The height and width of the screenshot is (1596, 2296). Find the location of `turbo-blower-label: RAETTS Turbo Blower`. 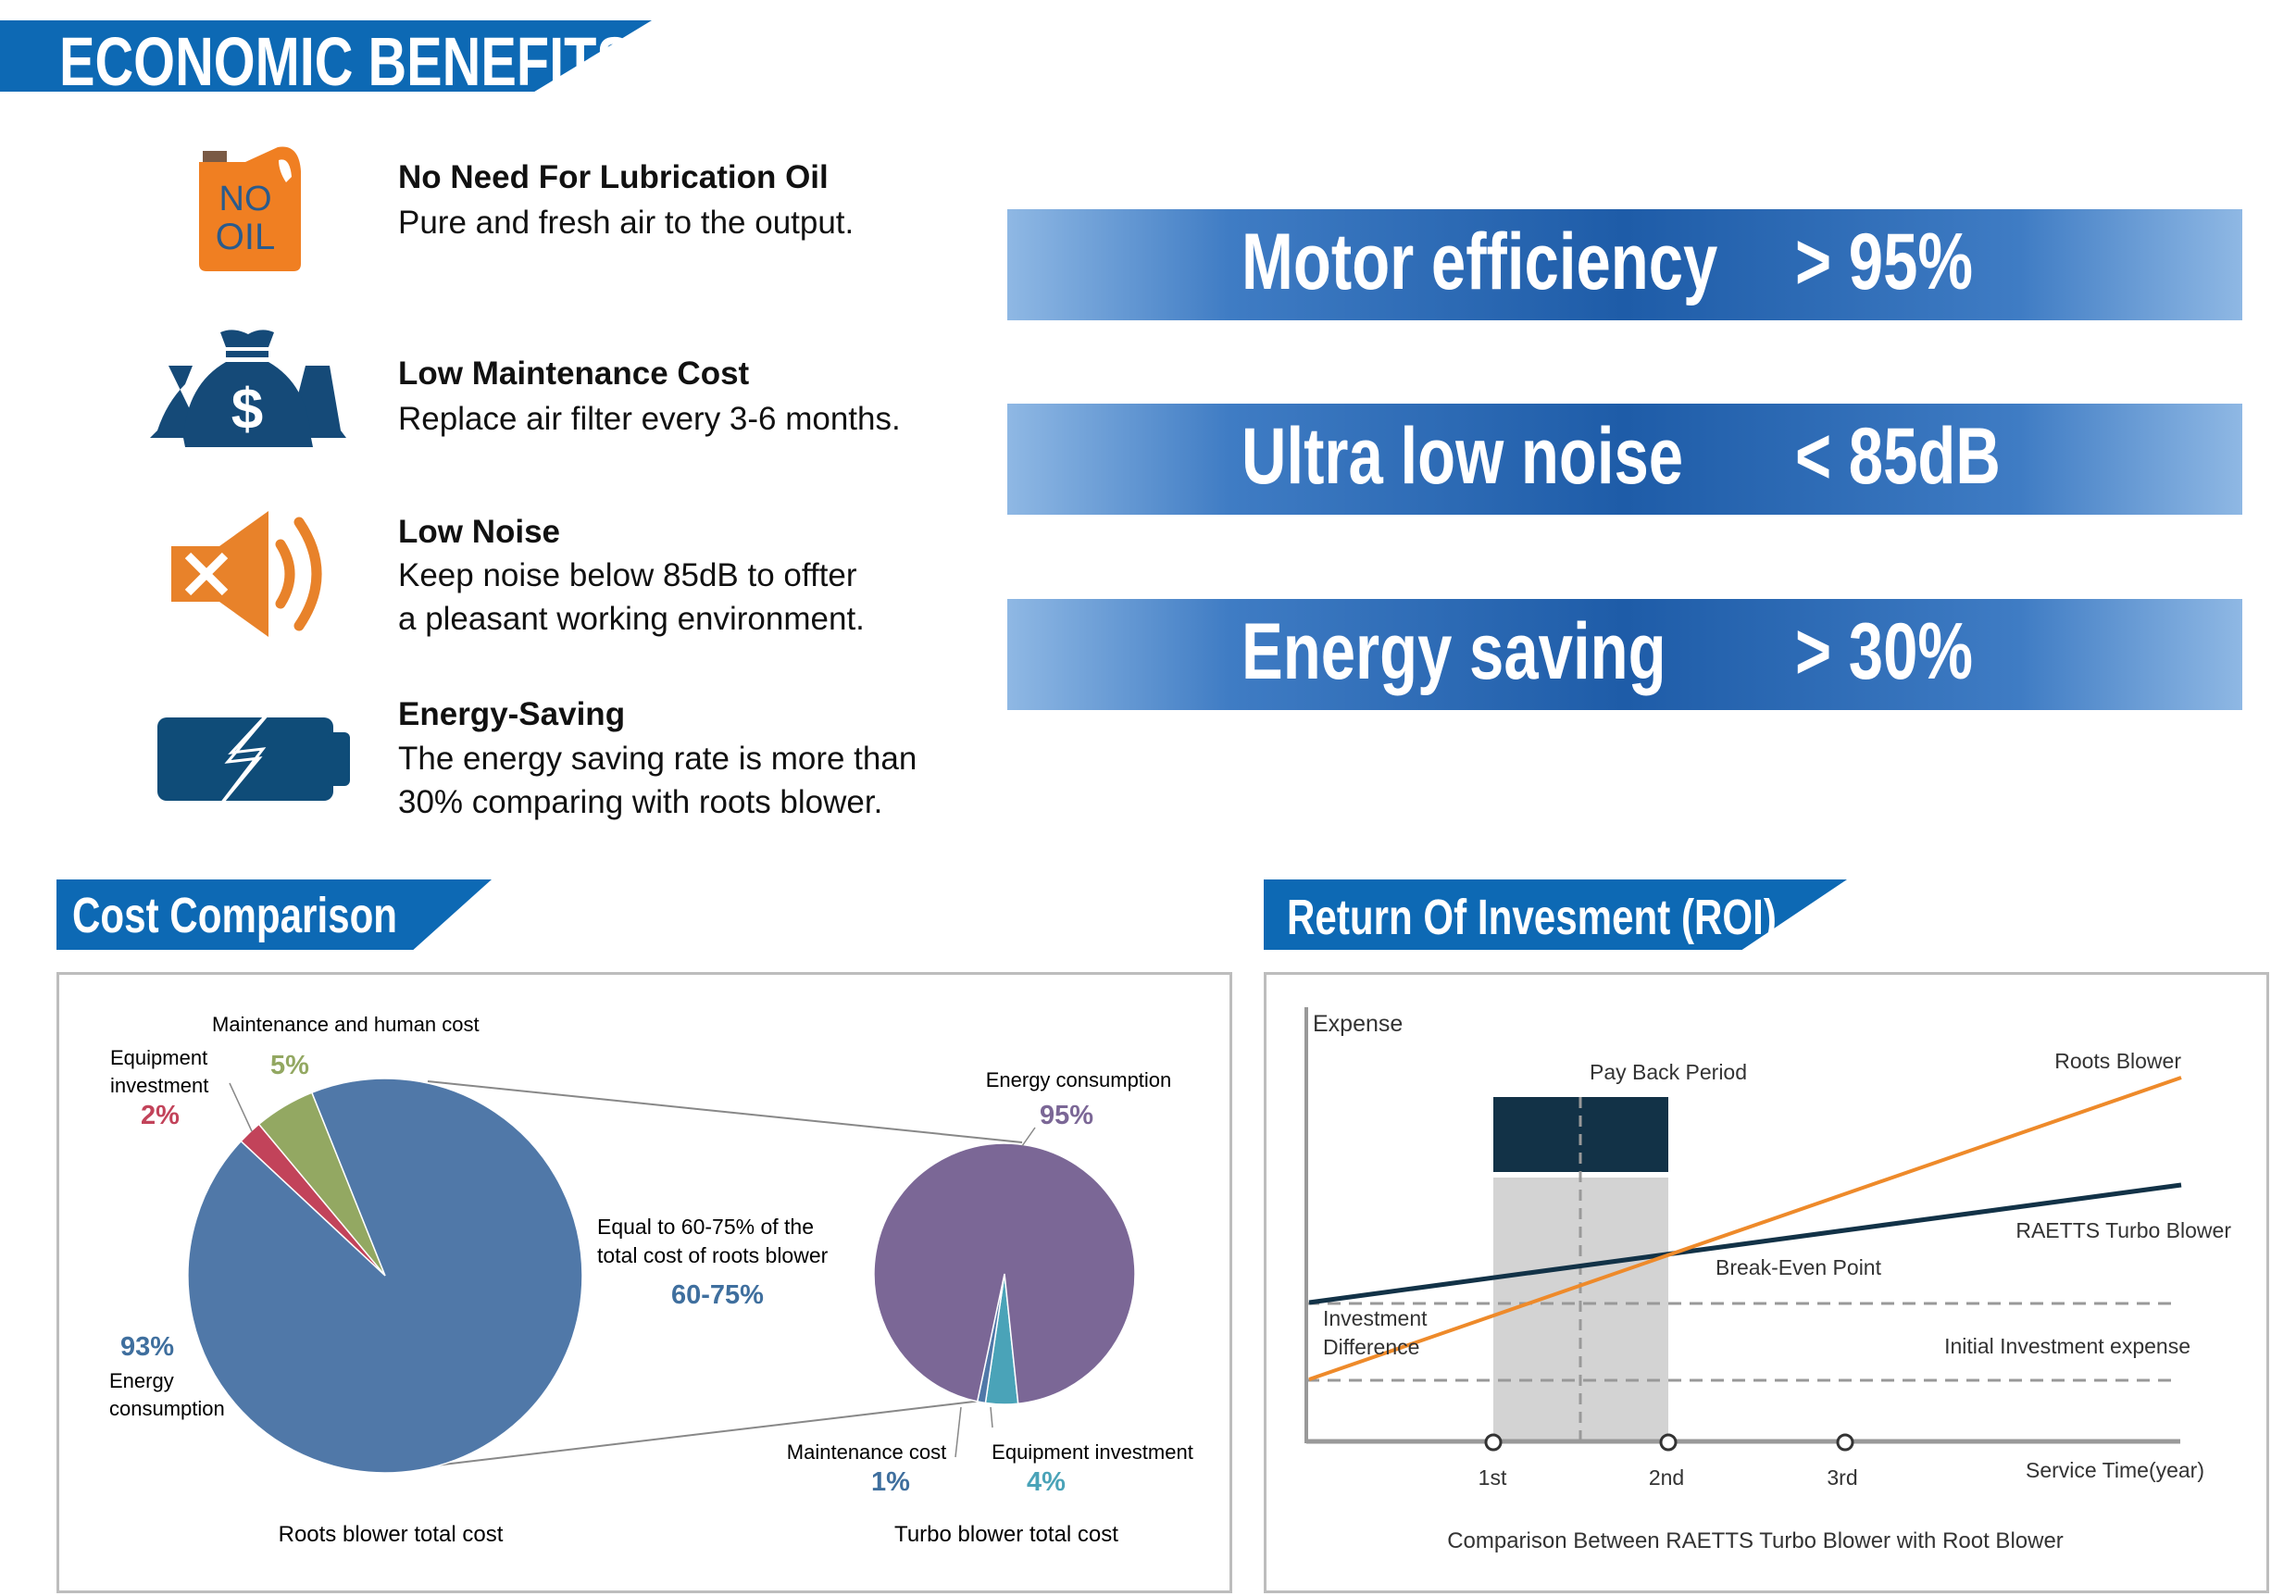

turbo-blower-label: RAETTS Turbo Blower is located at coordinates (2123, 1230).